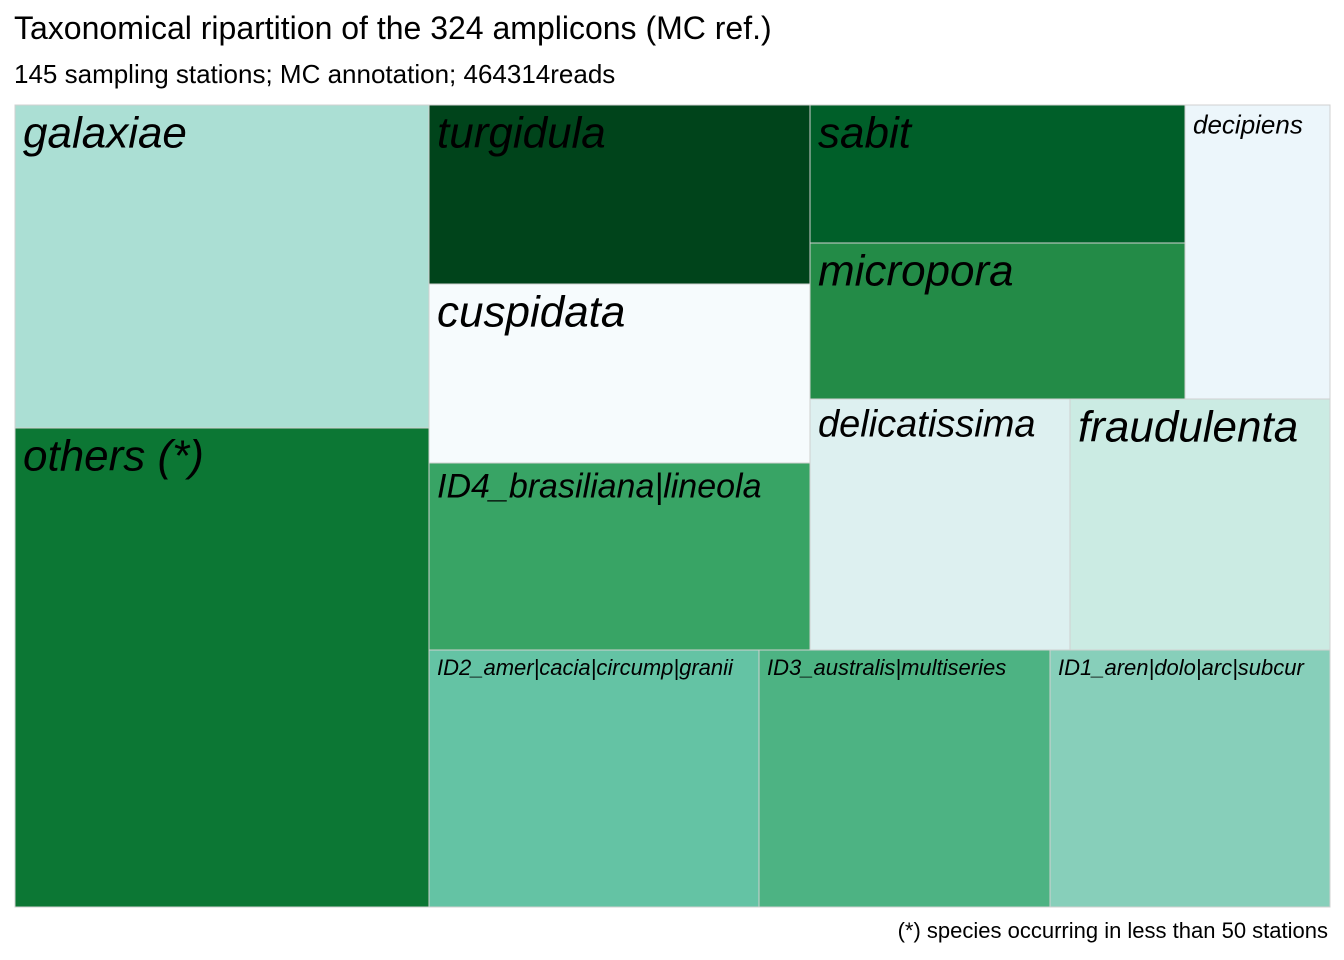  I want to click on tile-id2-amer-cacia-circump-granii, so click(594, 778).